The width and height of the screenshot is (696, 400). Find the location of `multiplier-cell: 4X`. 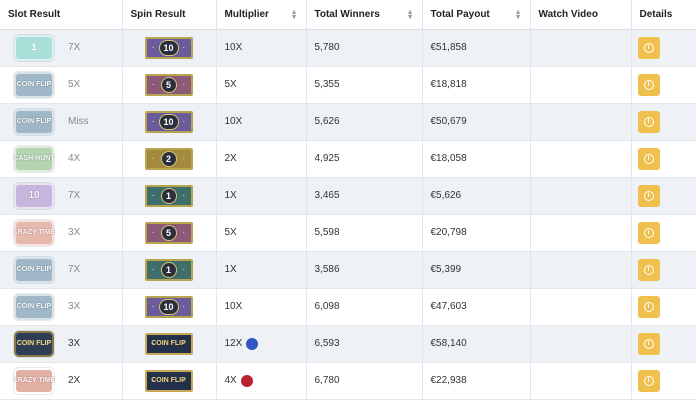

multiplier-cell: 4X is located at coordinates (261, 381).